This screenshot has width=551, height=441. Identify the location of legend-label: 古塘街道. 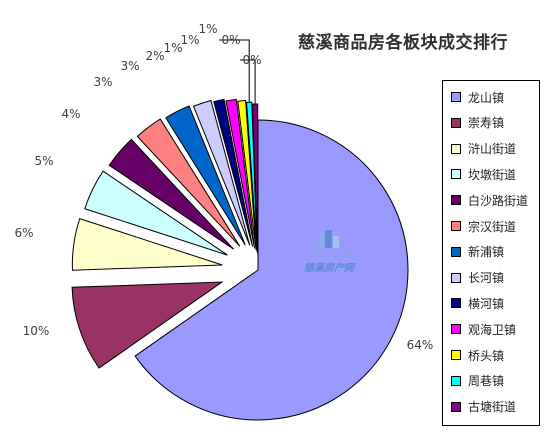
(492, 407).